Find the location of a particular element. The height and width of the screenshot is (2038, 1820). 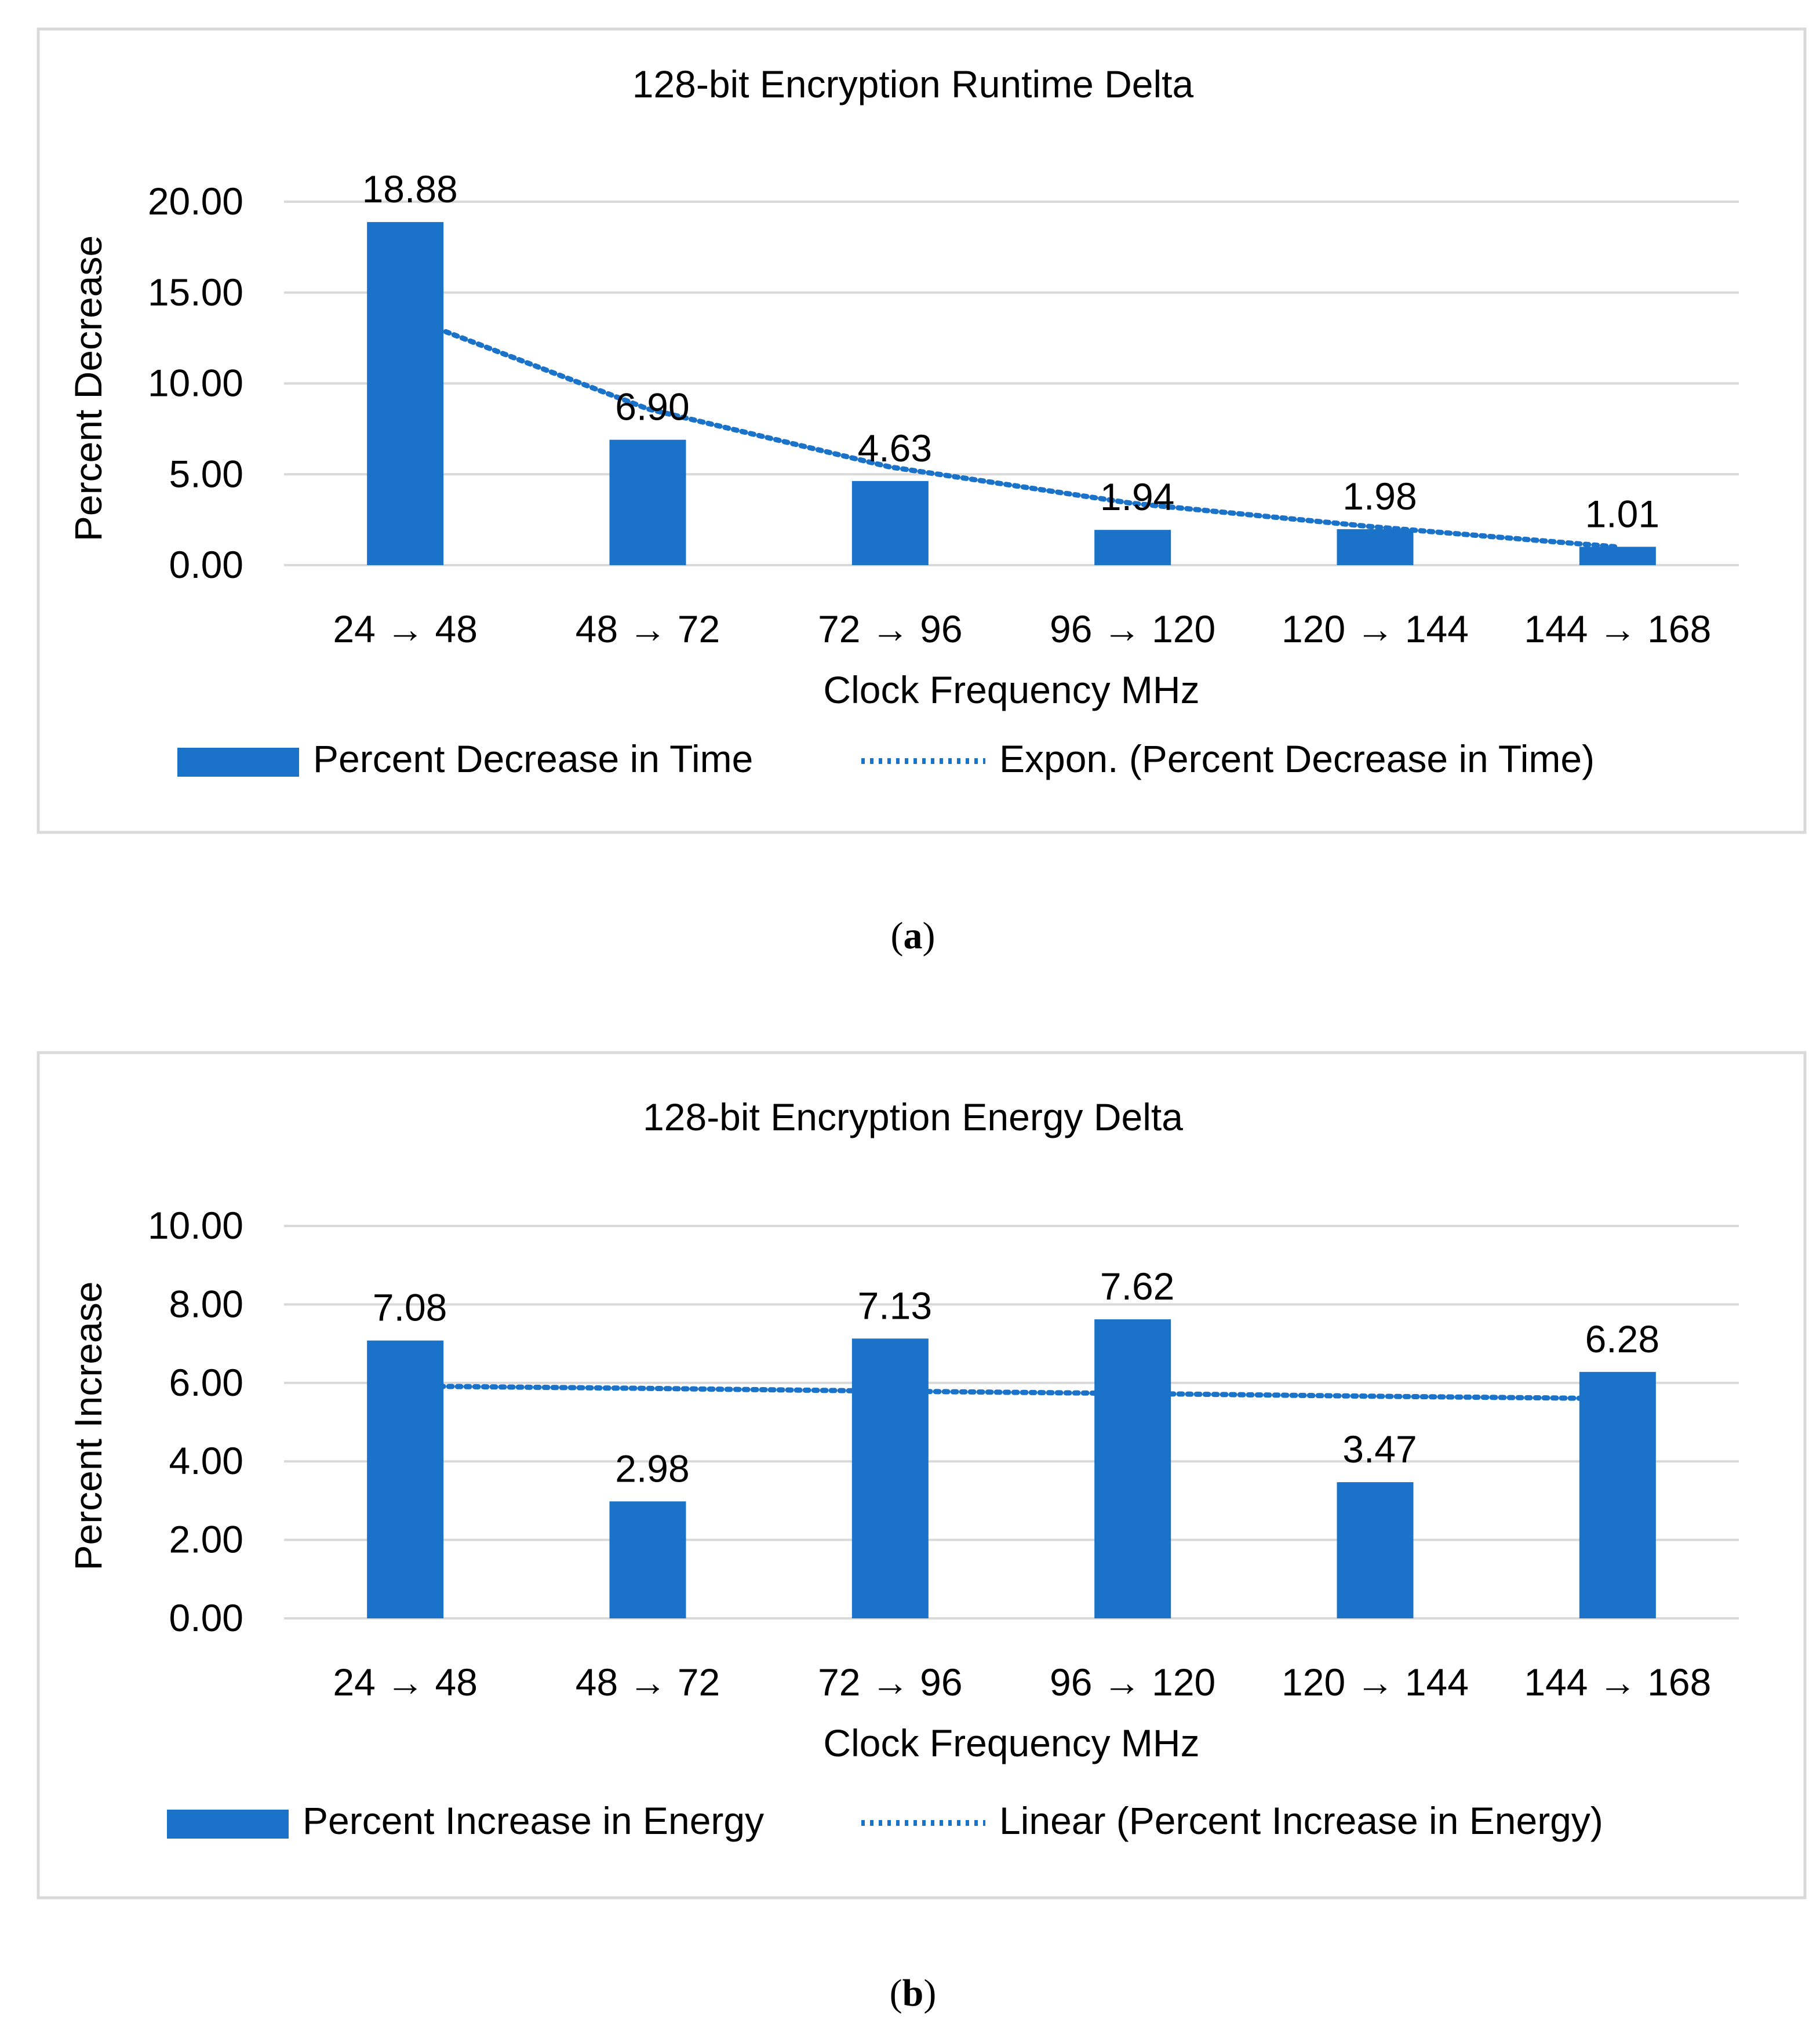

chart-a-gridlines is located at coordinates (1011, 383).